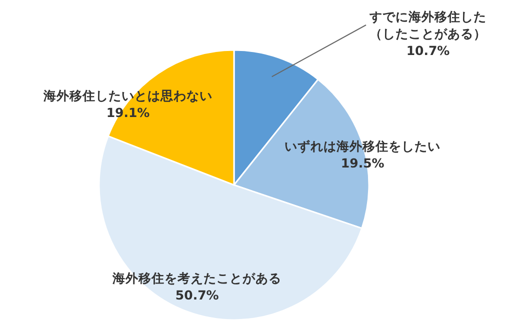  I want to click on slice-label: 海外移住したいとは思わない, so click(127, 95).